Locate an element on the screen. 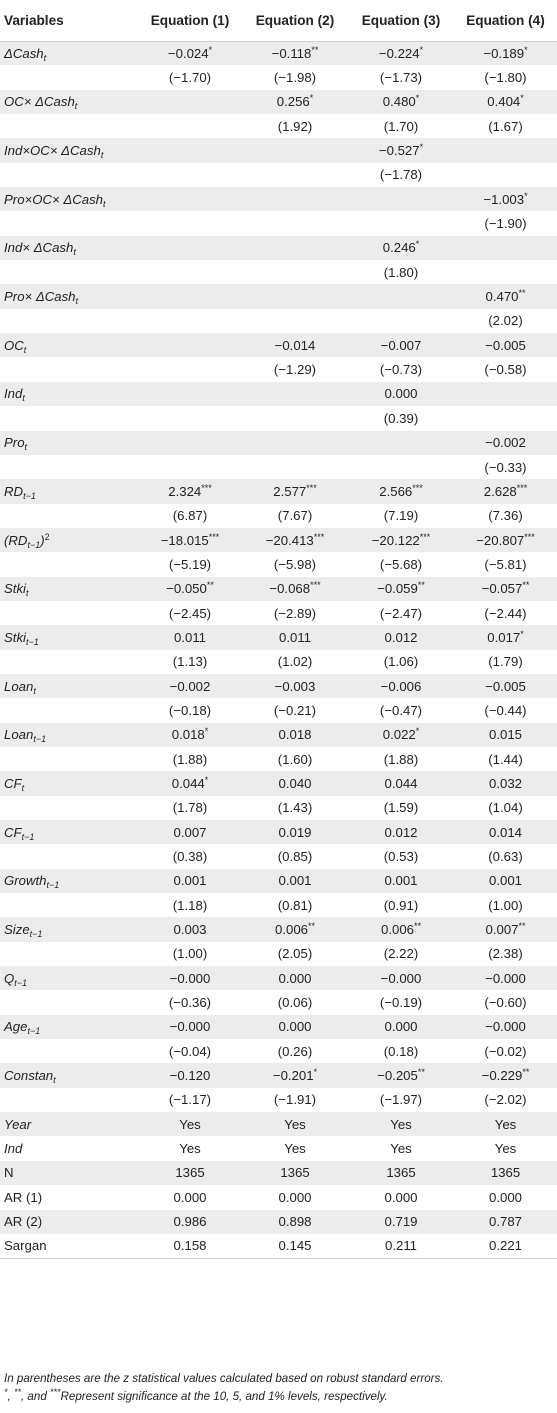  table-row: (1.78) (1.43) (1.59) (1.04) is located at coordinates (278, 808).